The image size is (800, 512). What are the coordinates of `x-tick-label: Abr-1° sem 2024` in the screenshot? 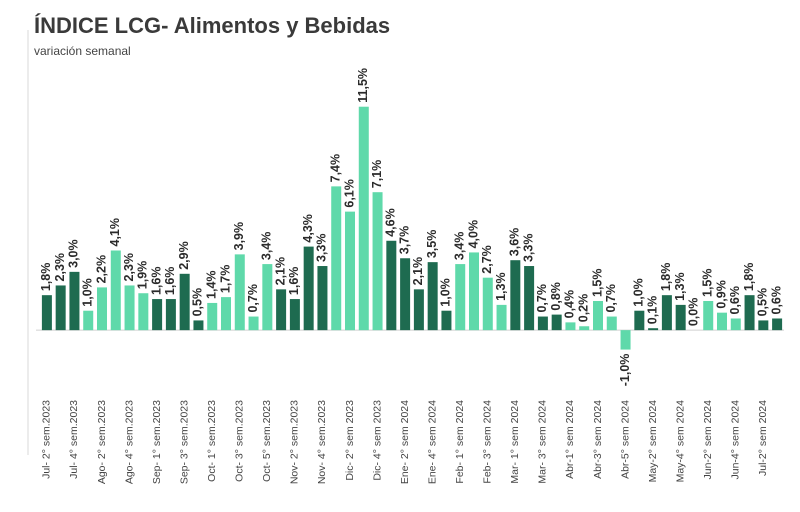 It's located at (570, 439).